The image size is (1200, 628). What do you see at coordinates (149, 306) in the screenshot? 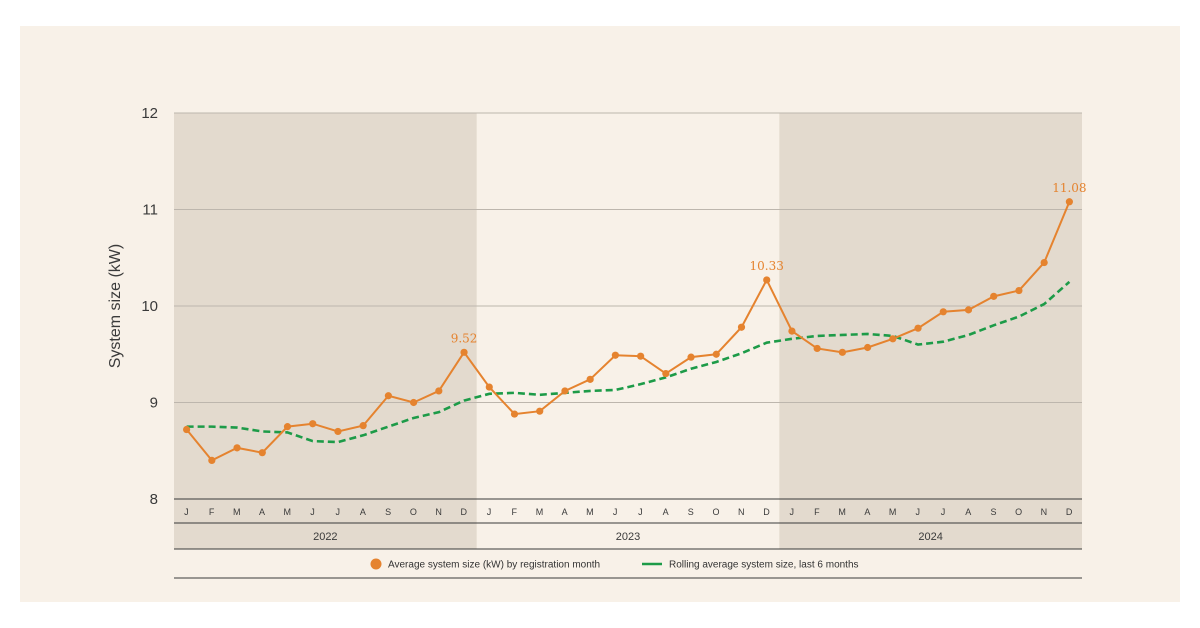
I see `y-tick-label: 10` at bounding box center [149, 306].